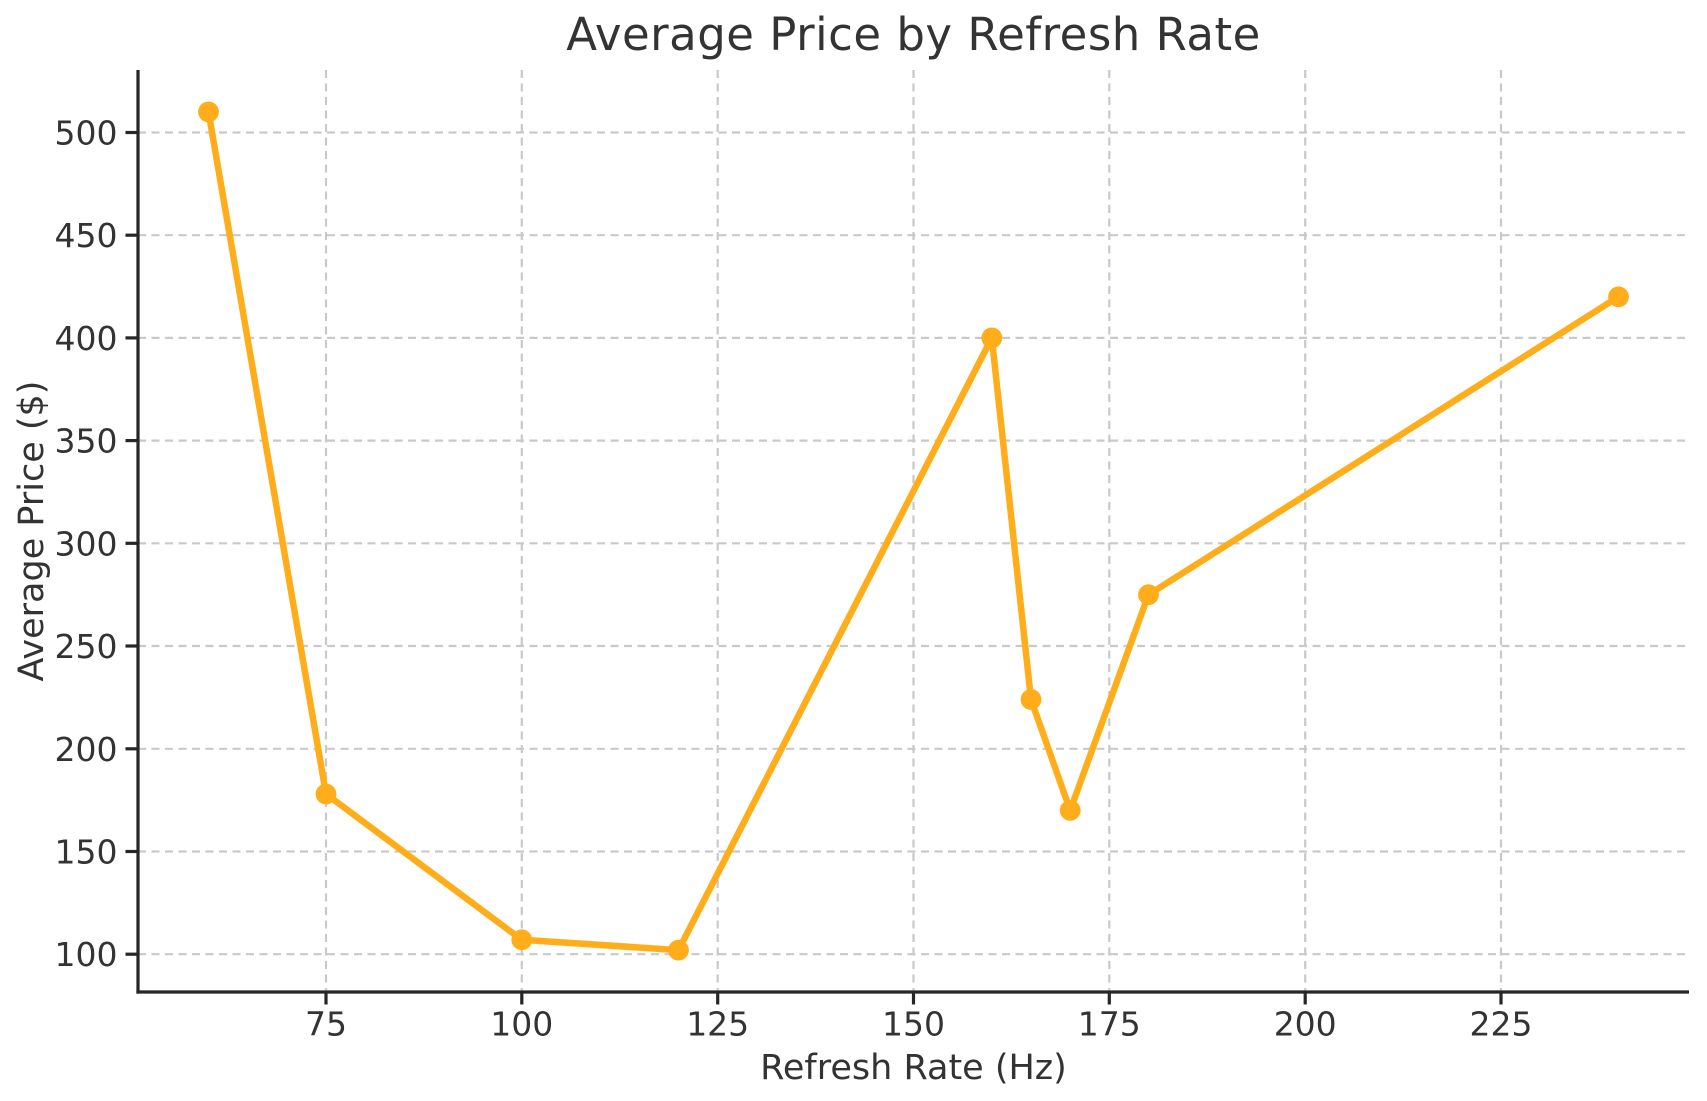  What do you see at coordinates (86, 749) in the screenshot?
I see `y-tick-label: 200` at bounding box center [86, 749].